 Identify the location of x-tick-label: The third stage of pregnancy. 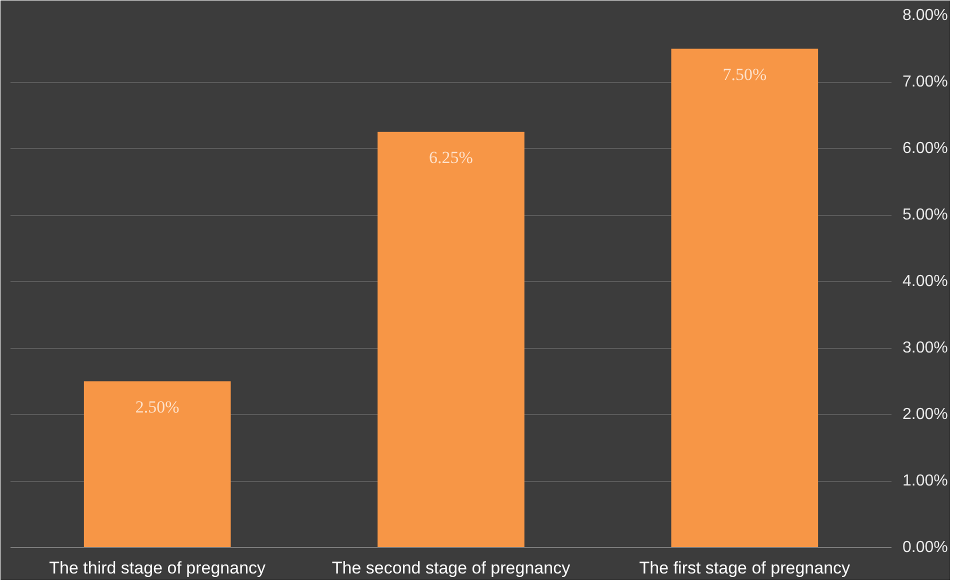
(157, 568).